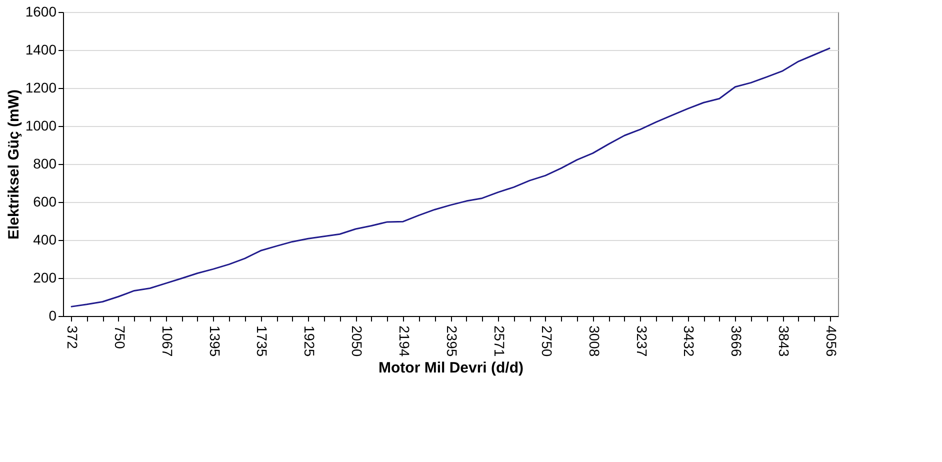 The height and width of the screenshot is (462, 942). What do you see at coordinates (832, 341) in the screenshot?
I see `x-tick-label: 4056` at bounding box center [832, 341].